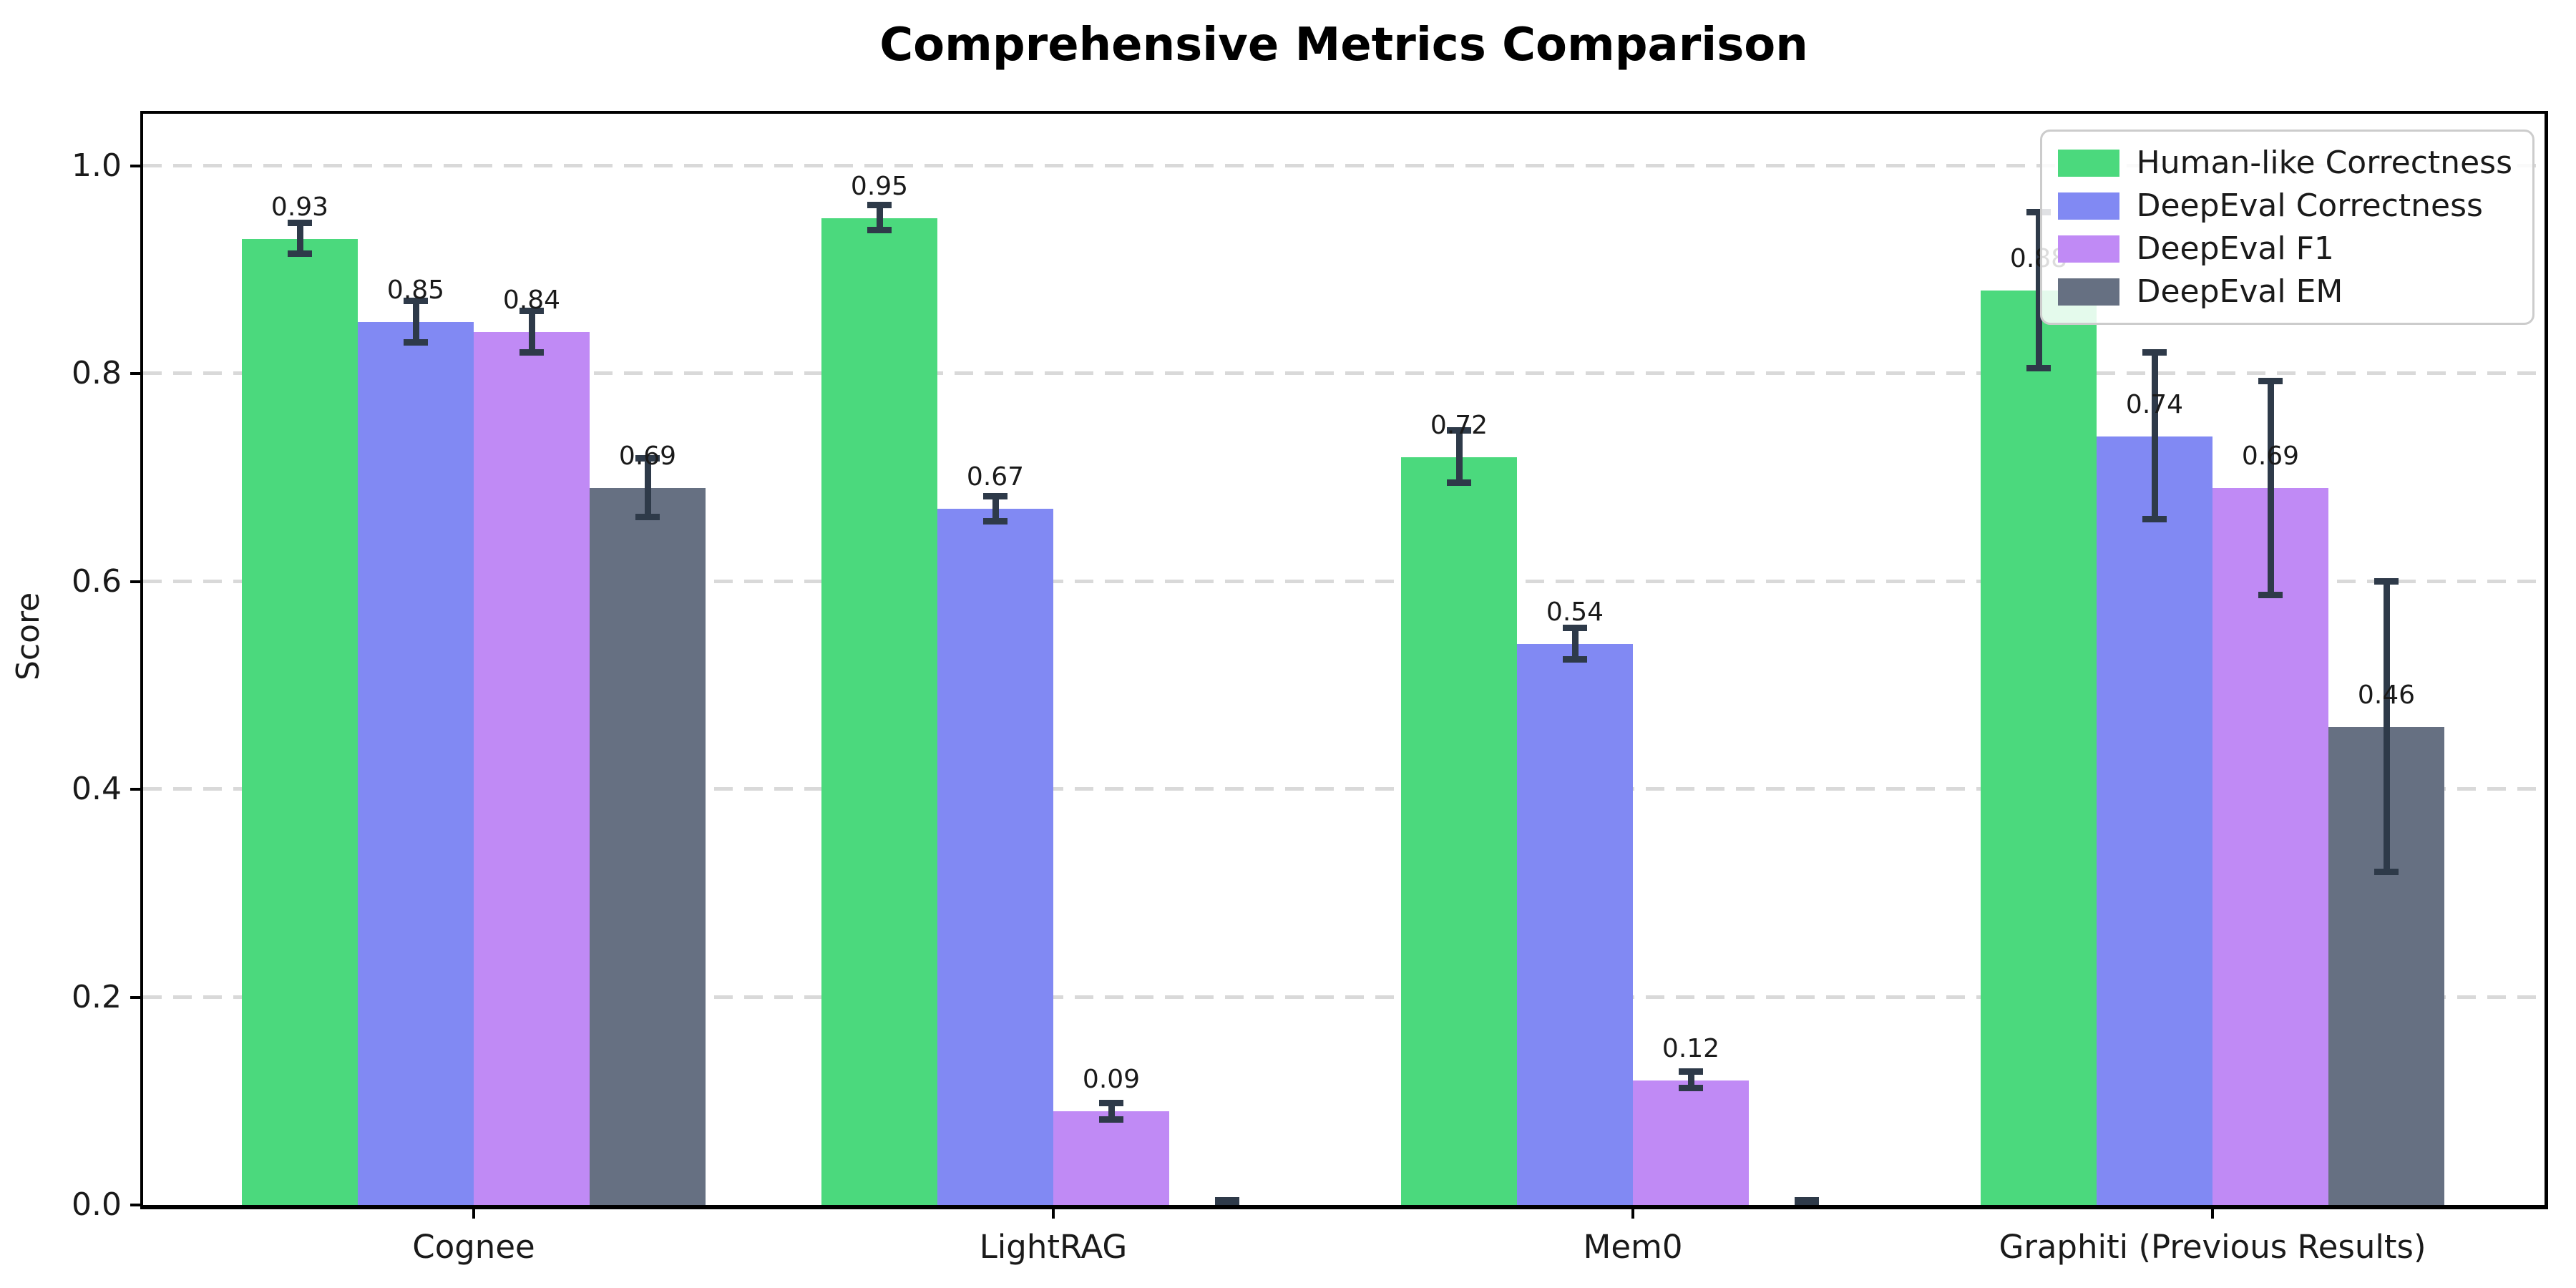  Describe the element at coordinates (97, 373) in the screenshot. I see `y-tick-label: 0.8` at that location.